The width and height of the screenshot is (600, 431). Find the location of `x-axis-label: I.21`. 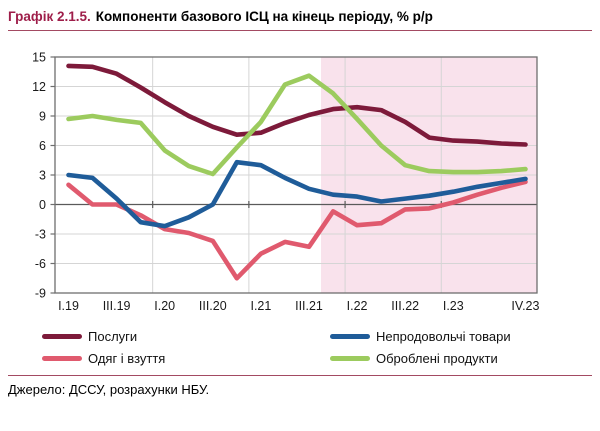

x-axis-label: I.21 is located at coordinates (260, 306).